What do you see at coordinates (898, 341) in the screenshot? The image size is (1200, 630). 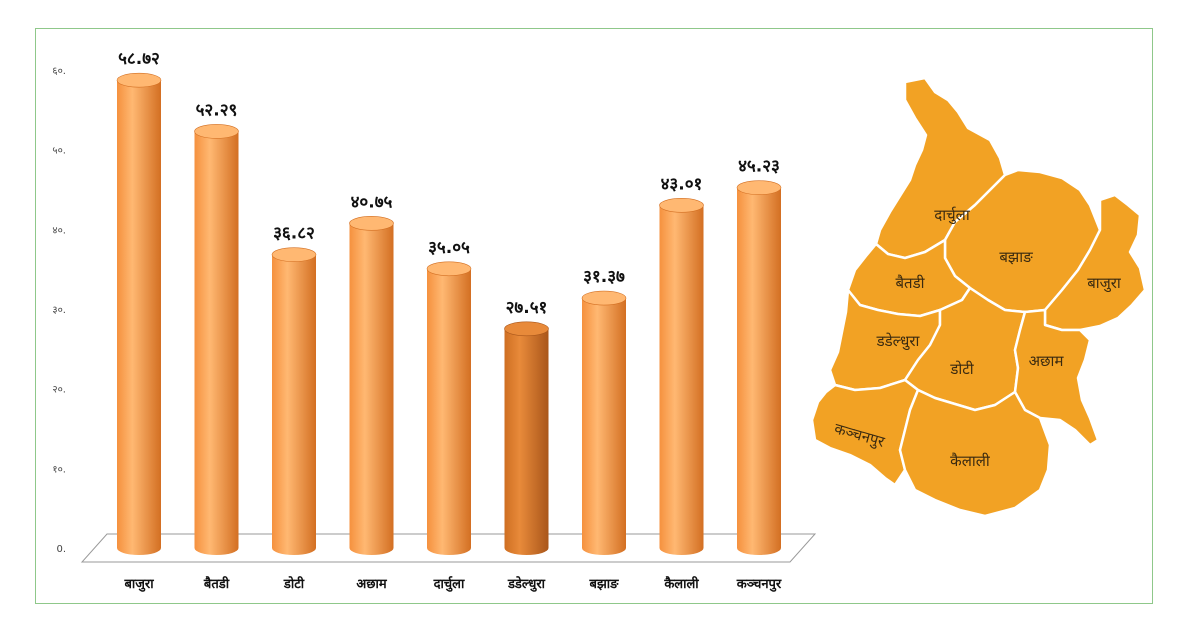 I see `map-label-dadeldhura: डडेल्धुरा` at bounding box center [898, 341].